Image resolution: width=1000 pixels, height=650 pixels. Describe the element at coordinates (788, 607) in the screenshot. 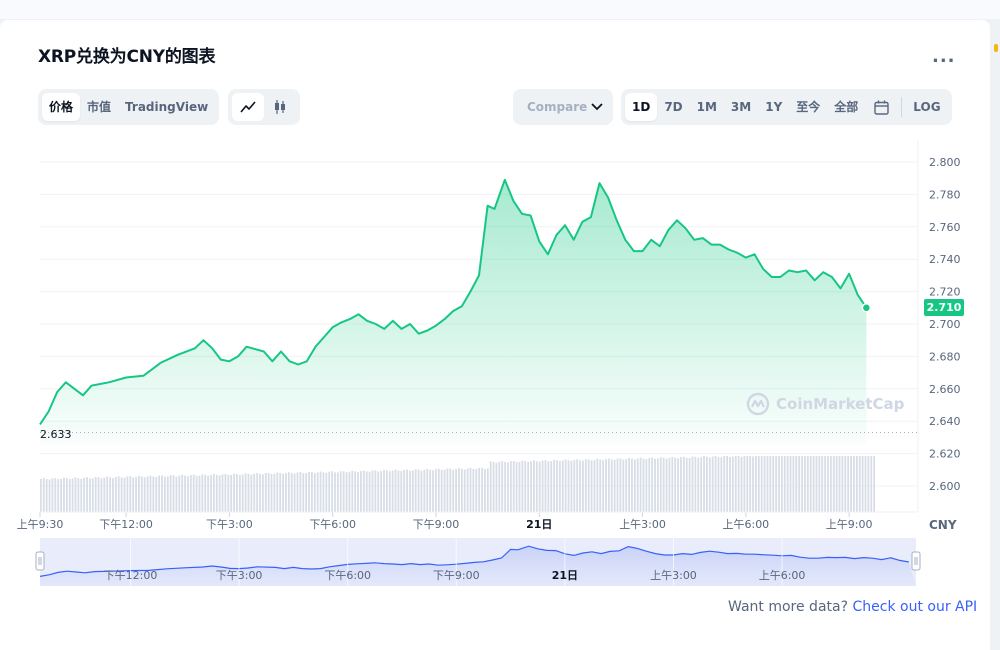

I see `api-promo-text: Want more data?` at that location.